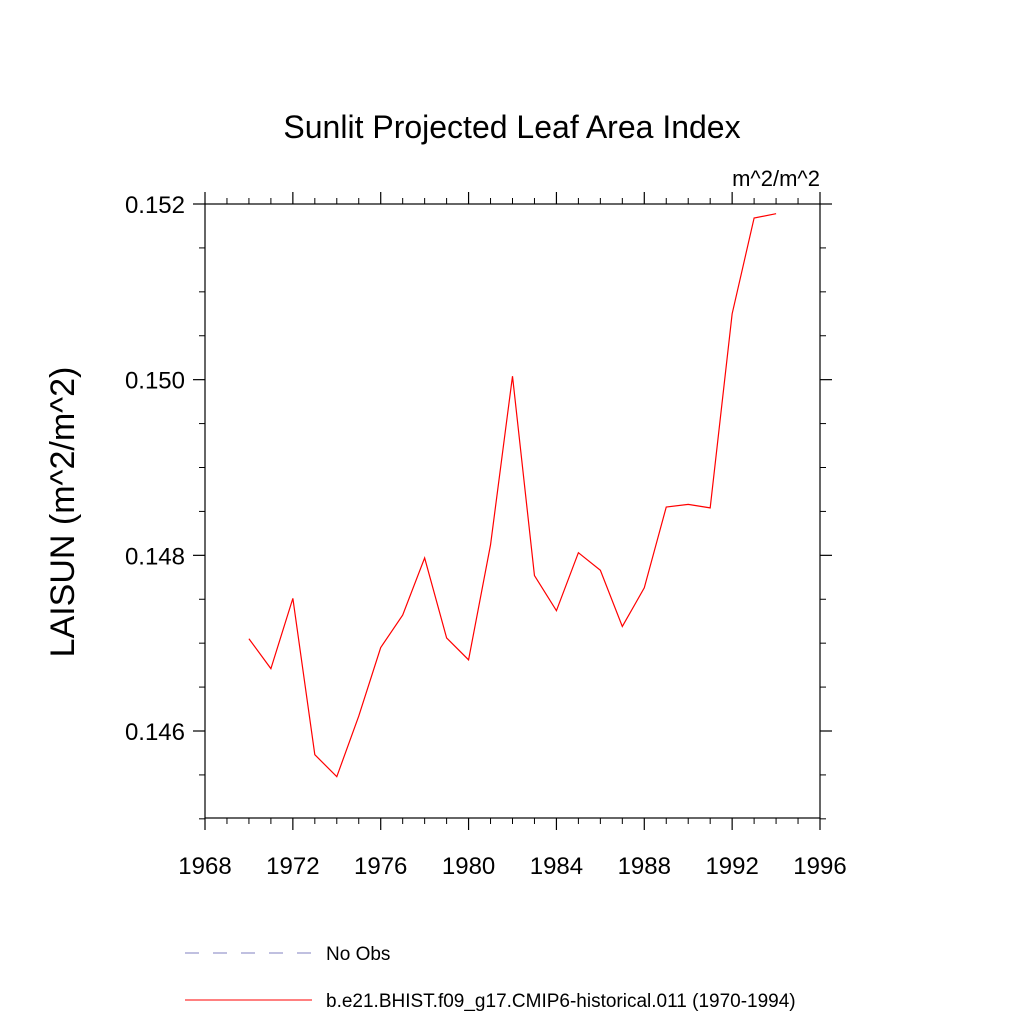 The height and width of the screenshot is (1024, 1024). What do you see at coordinates (292, 866) in the screenshot?
I see `x-tick-label: 1972` at bounding box center [292, 866].